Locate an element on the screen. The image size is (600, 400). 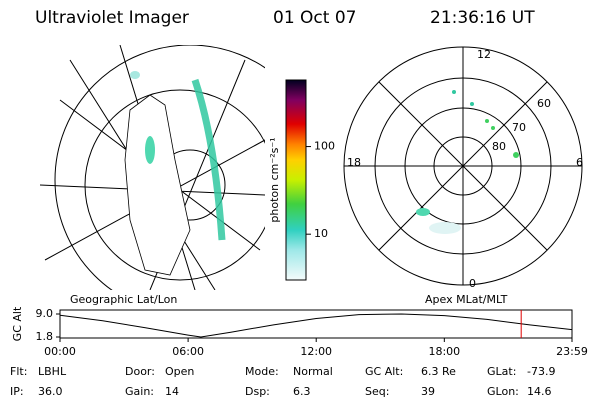
field-value: Normal is located at coordinates (313, 371).